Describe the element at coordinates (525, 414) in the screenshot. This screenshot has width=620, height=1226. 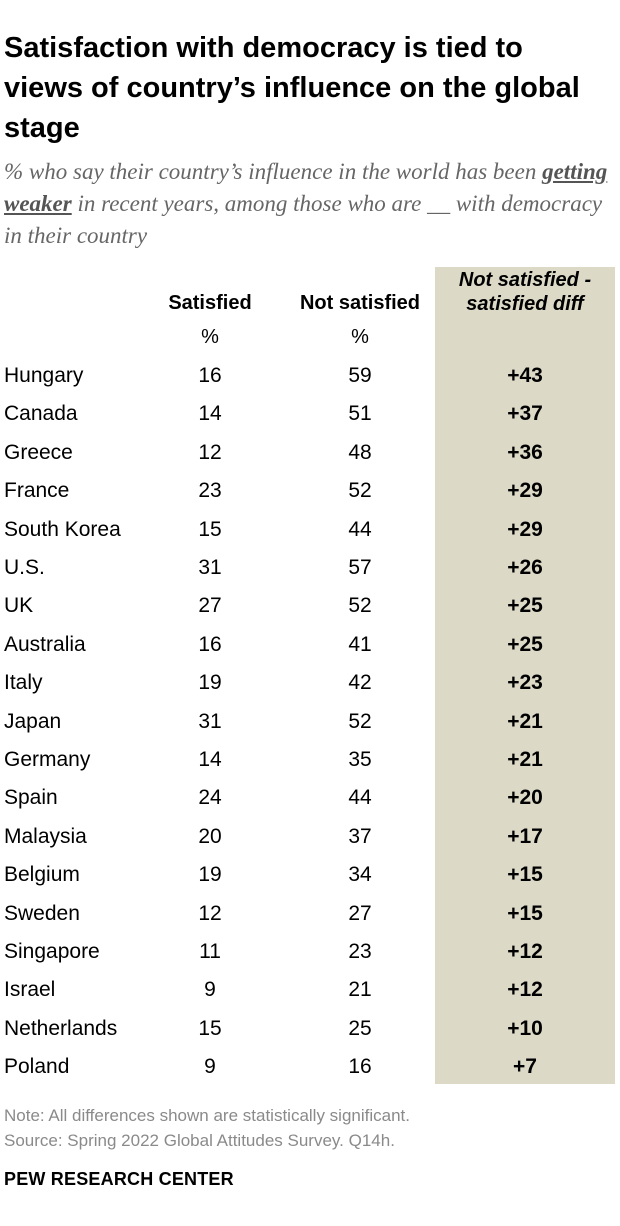
I see `diff-value: +37` at that location.